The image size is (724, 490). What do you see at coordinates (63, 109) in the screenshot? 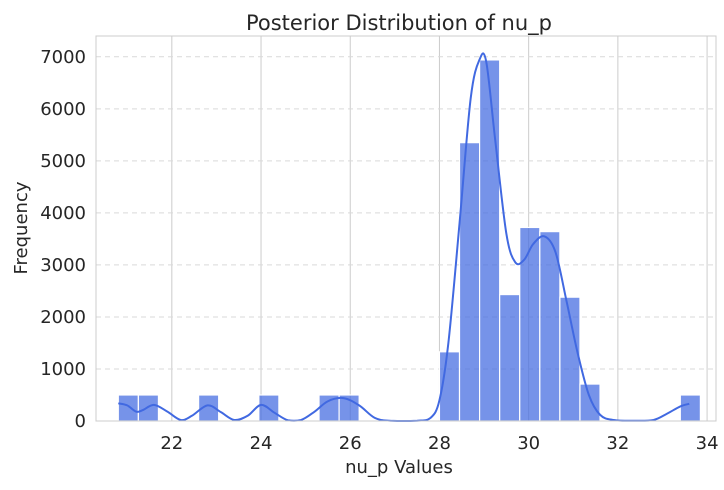
I see `y-tick-label: 6000` at bounding box center [63, 109].